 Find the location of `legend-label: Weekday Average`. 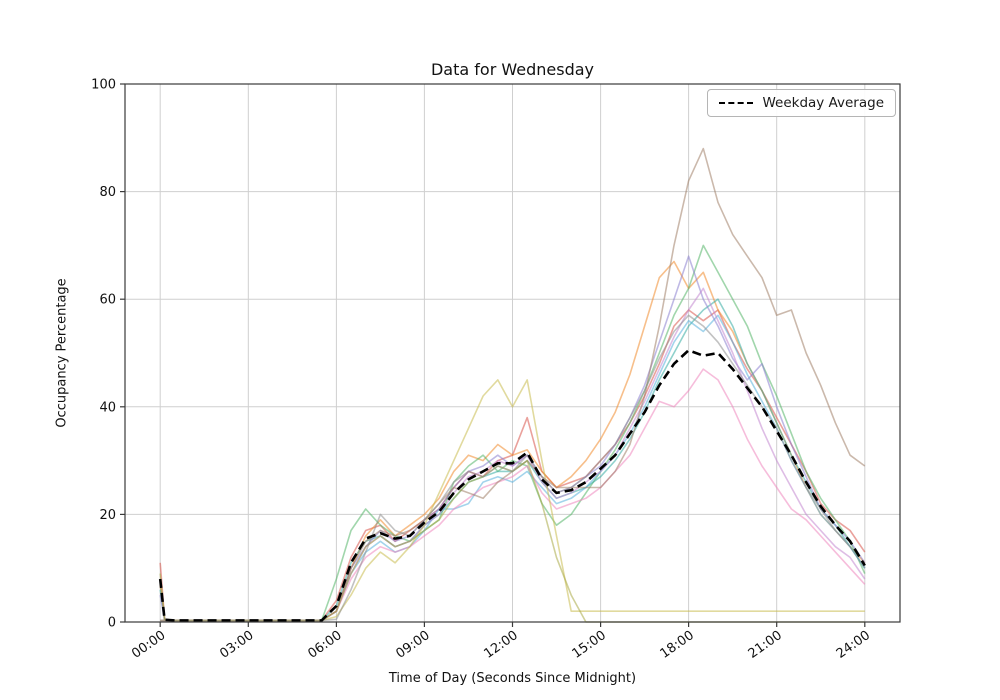

legend-label: Weekday Average is located at coordinates (823, 103).